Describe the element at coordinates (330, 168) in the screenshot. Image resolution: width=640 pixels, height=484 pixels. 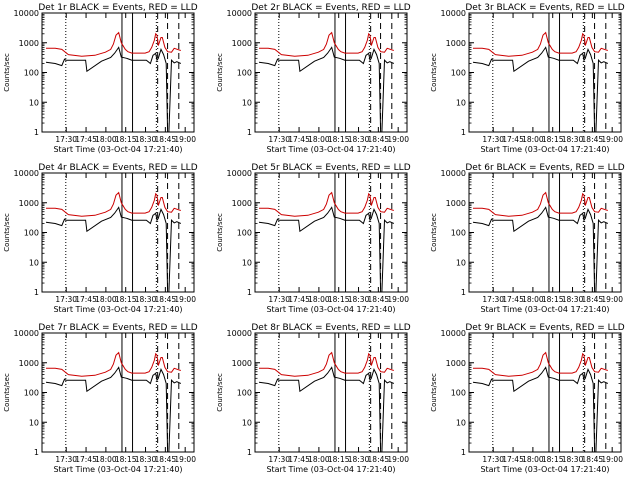
I see `panel-title: Det 5r BLACK = Events, RED = LLD` at that location.